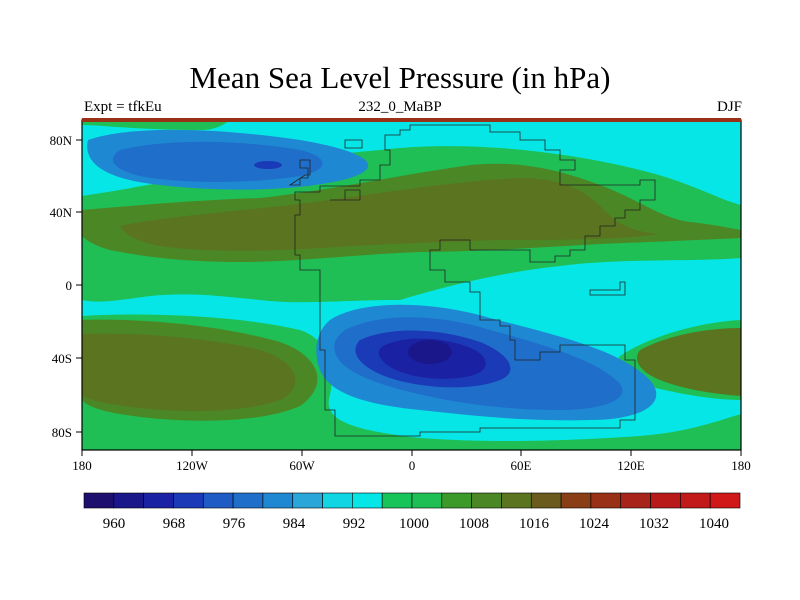  What do you see at coordinates (631, 465) in the screenshot?
I see `x-tick-label: 120E` at bounding box center [631, 465].